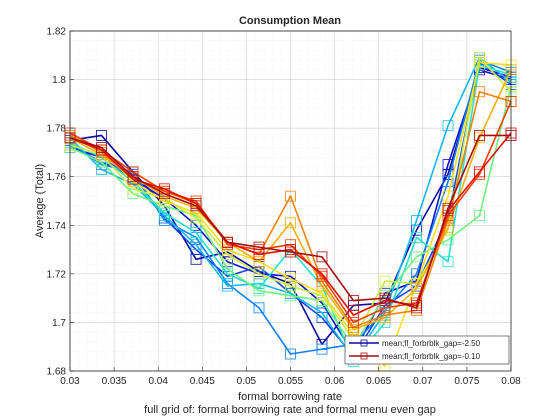 Image resolution: width=560 pixels, height=420 pixels. I want to click on x-tick-label: 0.06, so click(335, 381).